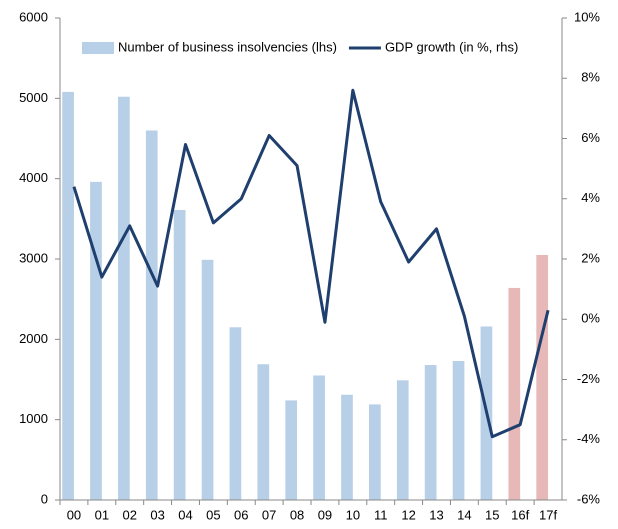 The height and width of the screenshot is (529, 618). Describe the element at coordinates (408, 514) in the screenshot. I see `x-tick-label: 12` at that location.